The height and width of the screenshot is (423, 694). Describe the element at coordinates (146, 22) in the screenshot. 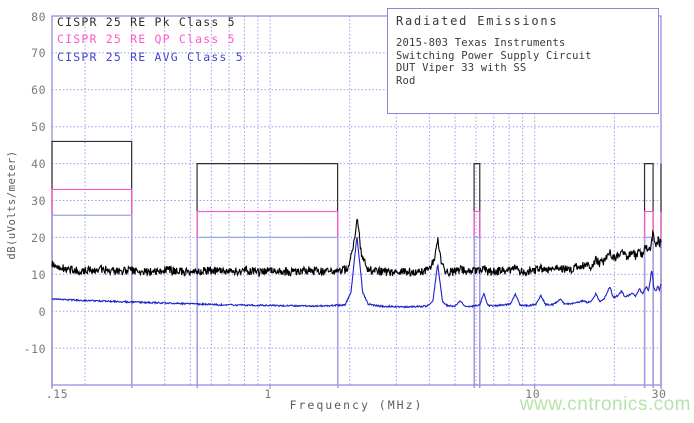

I see `legend-entry-pk: CISPR 25 RE Pk Class 5` at that location.